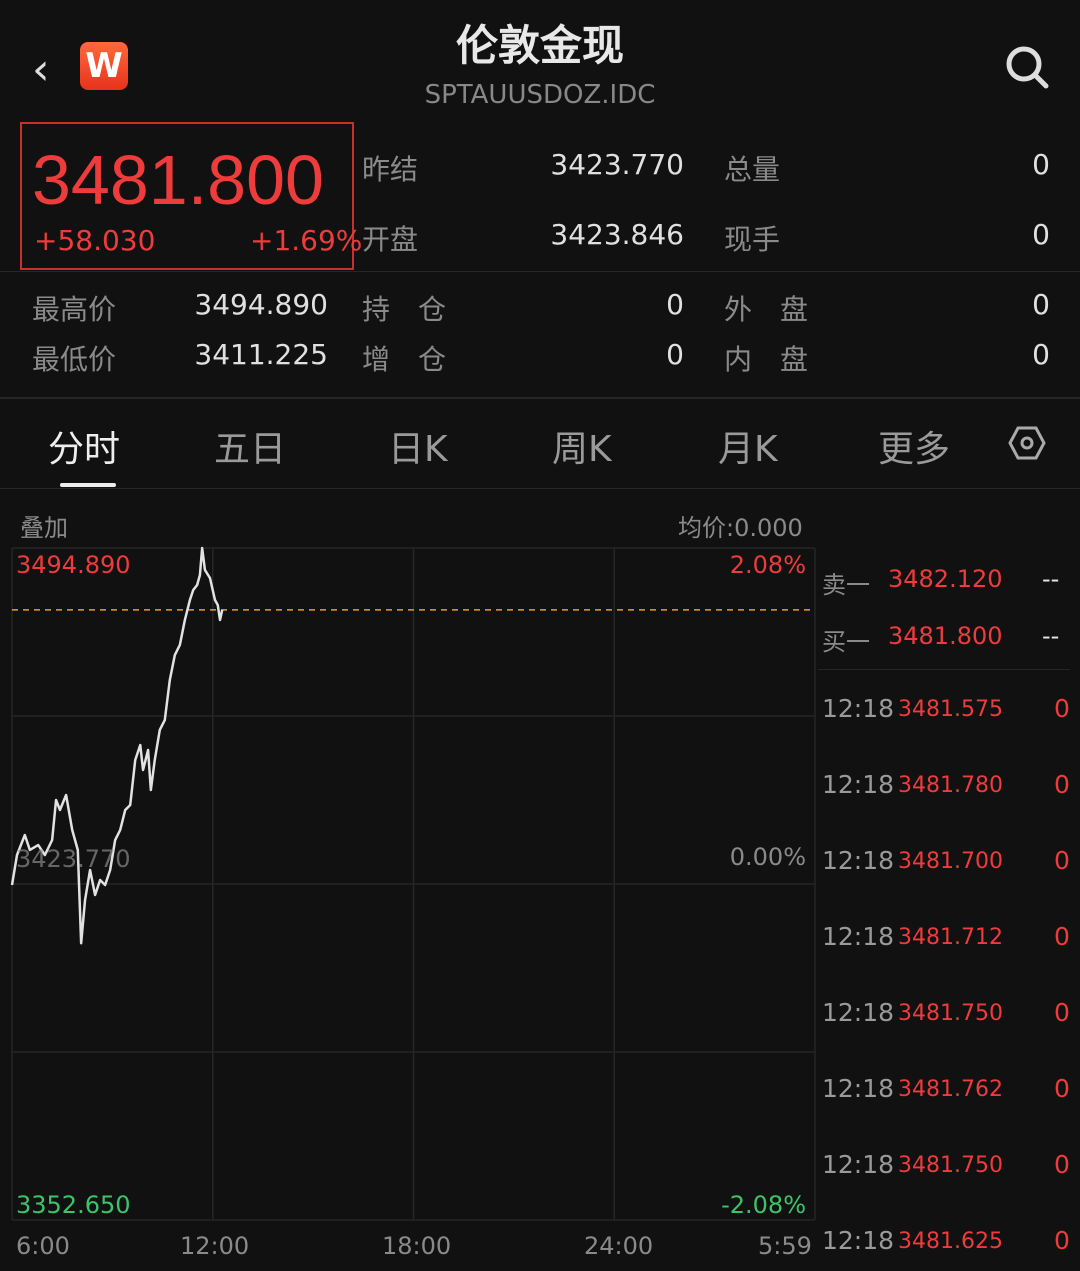  What do you see at coordinates (95, 240) in the screenshot?
I see `price-change: +58.030` at bounding box center [95, 240].